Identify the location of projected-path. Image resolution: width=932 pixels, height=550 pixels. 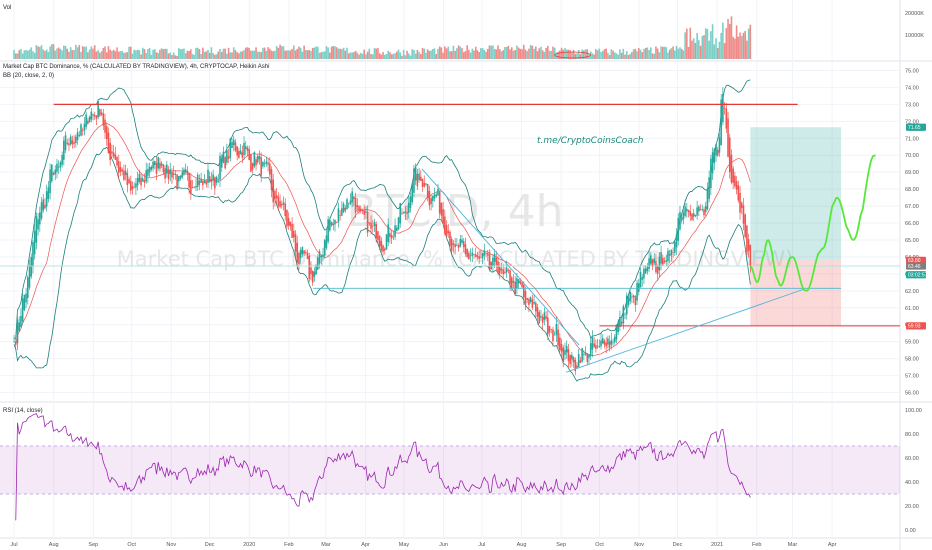
(812, 223).